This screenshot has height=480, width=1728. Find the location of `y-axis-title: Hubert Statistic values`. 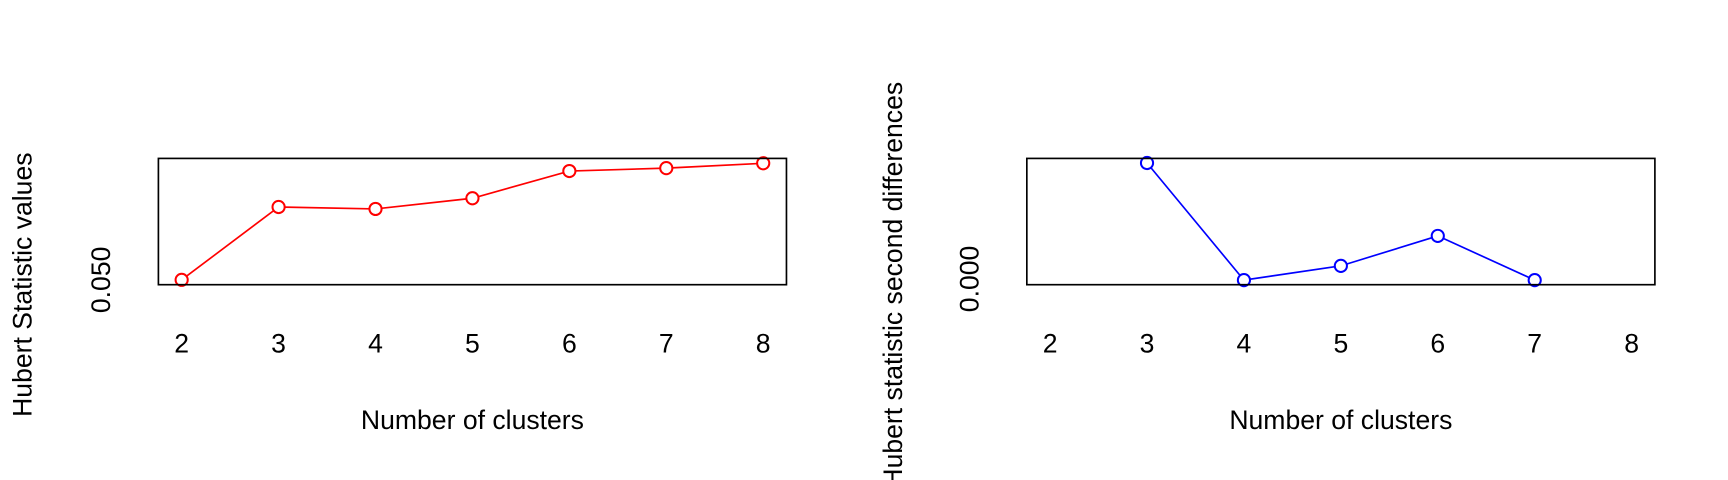

y-axis-title: Hubert Statistic values is located at coordinates (22, 284).